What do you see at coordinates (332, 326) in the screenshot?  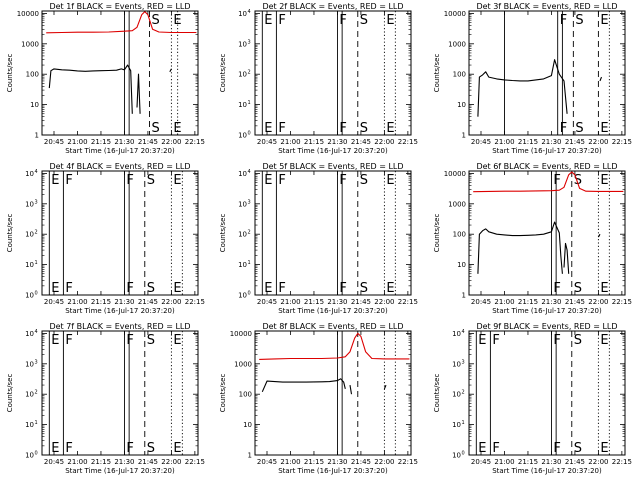 I see `panel-title: Det 8f BLACK = Events, RED = LLD` at bounding box center [332, 326].